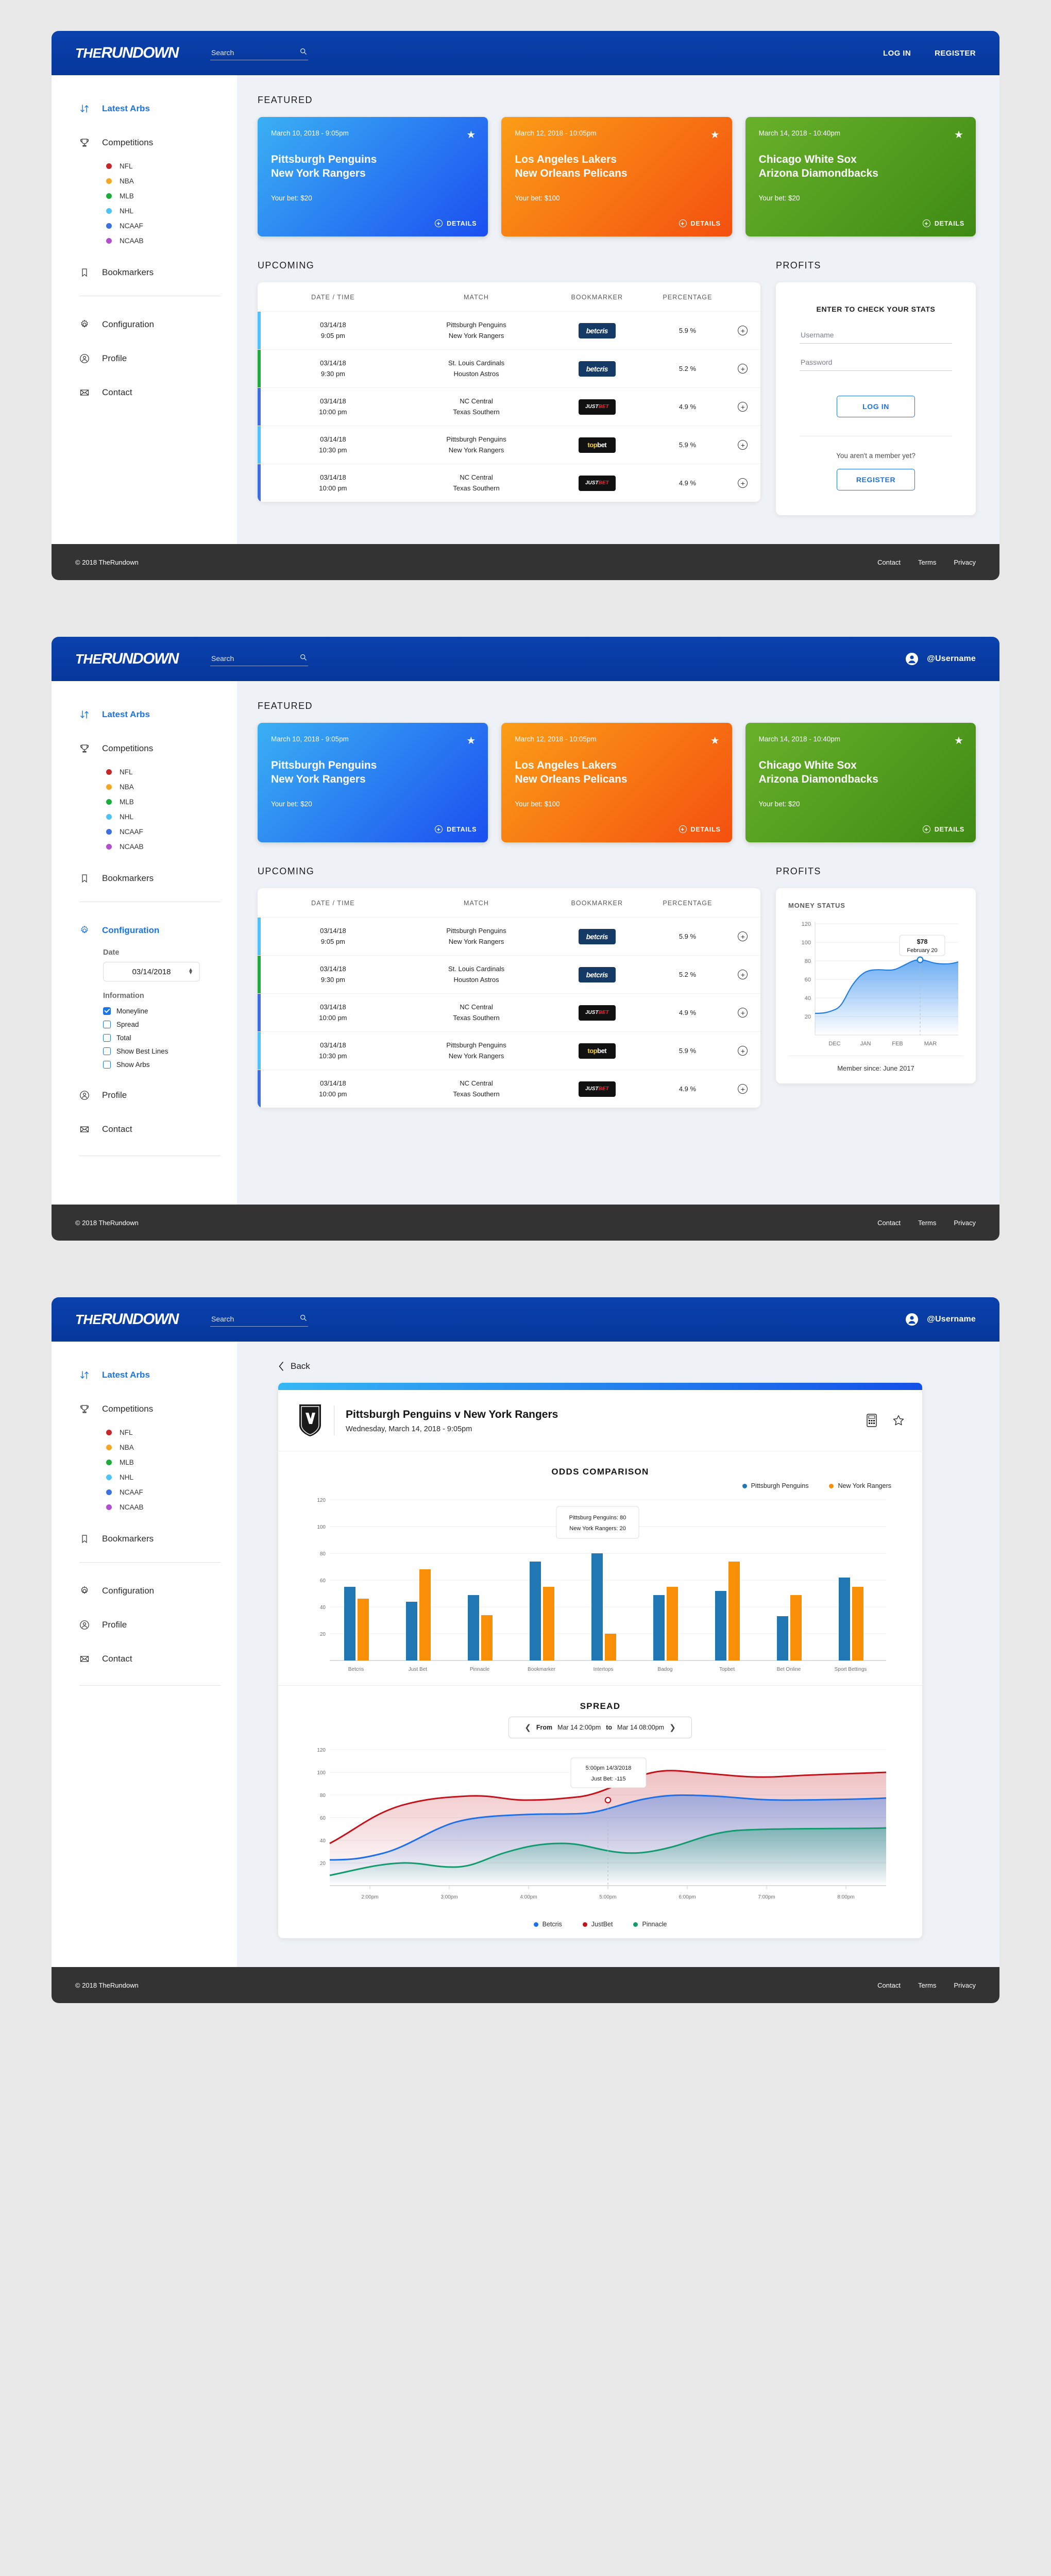  I want to click on header-register-link: REGISTER, so click(955, 53).